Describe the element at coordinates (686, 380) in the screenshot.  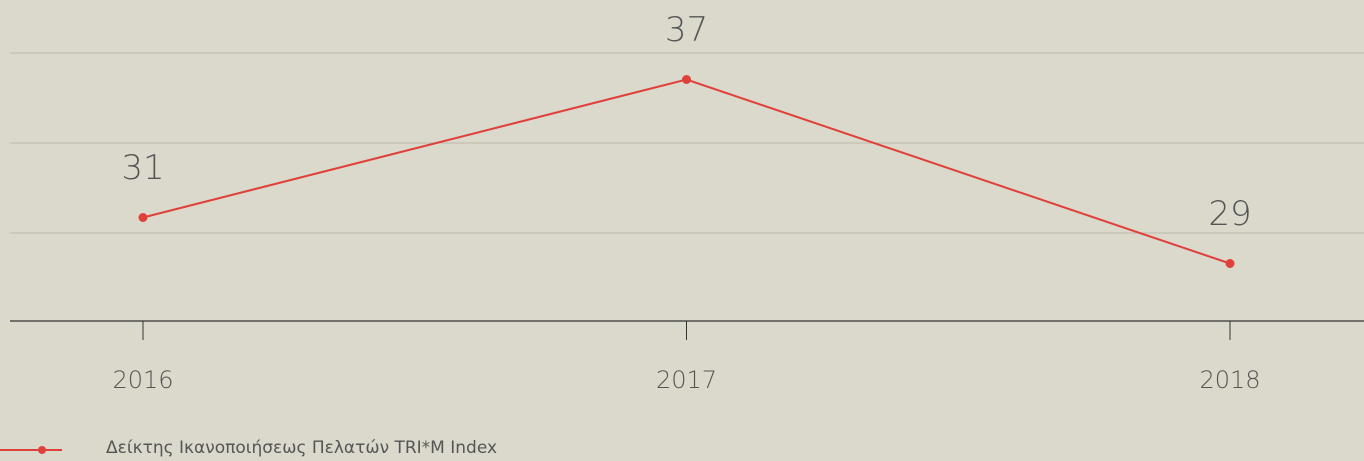
I see `x-tick-label: 2017` at that location.